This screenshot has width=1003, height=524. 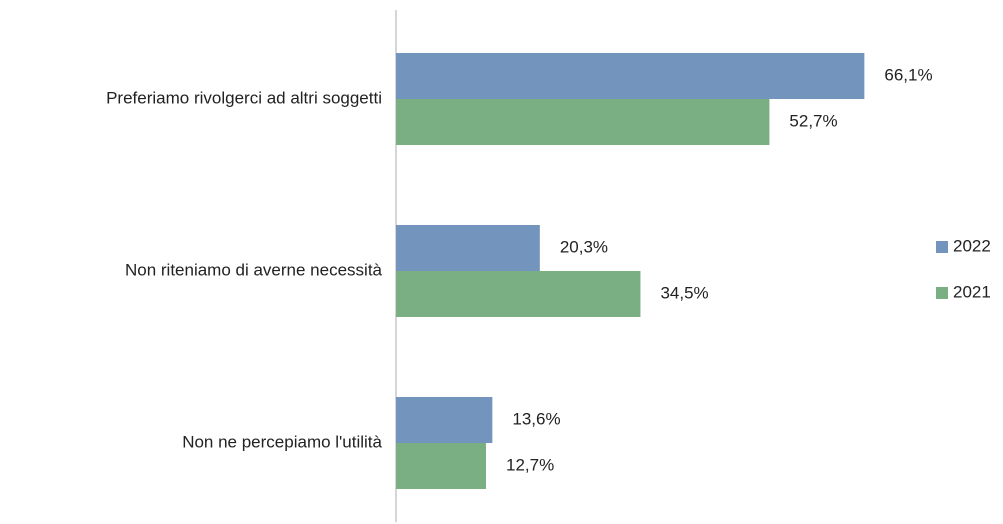 I want to click on value-label: 12,7%, so click(x=530, y=464).